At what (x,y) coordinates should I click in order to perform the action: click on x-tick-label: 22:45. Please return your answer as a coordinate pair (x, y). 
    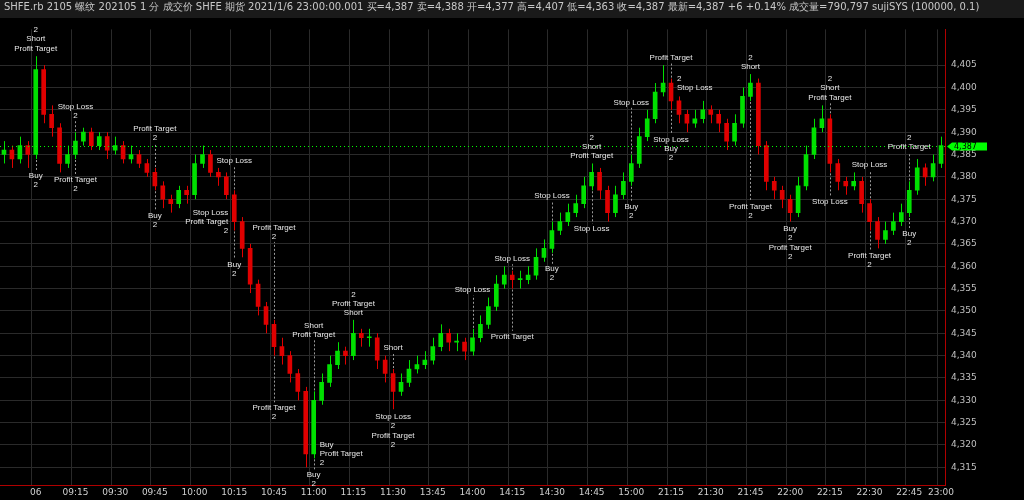
    Looking at the image, I should click on (909, 491).